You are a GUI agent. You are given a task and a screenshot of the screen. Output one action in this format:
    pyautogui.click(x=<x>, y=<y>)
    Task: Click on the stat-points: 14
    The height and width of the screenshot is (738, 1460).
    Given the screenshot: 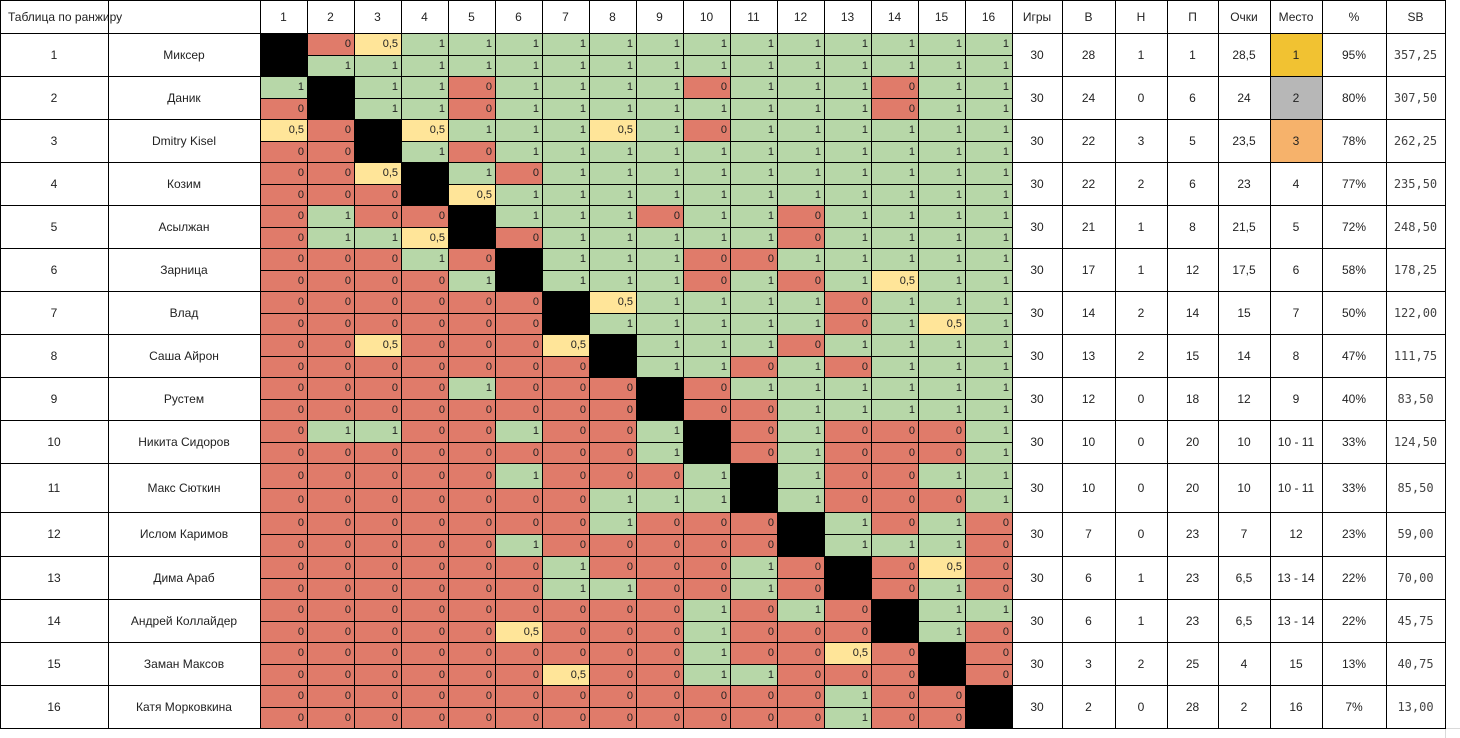 What is the action you would take?
    pyautogui.click(x=1244, y=355)
    